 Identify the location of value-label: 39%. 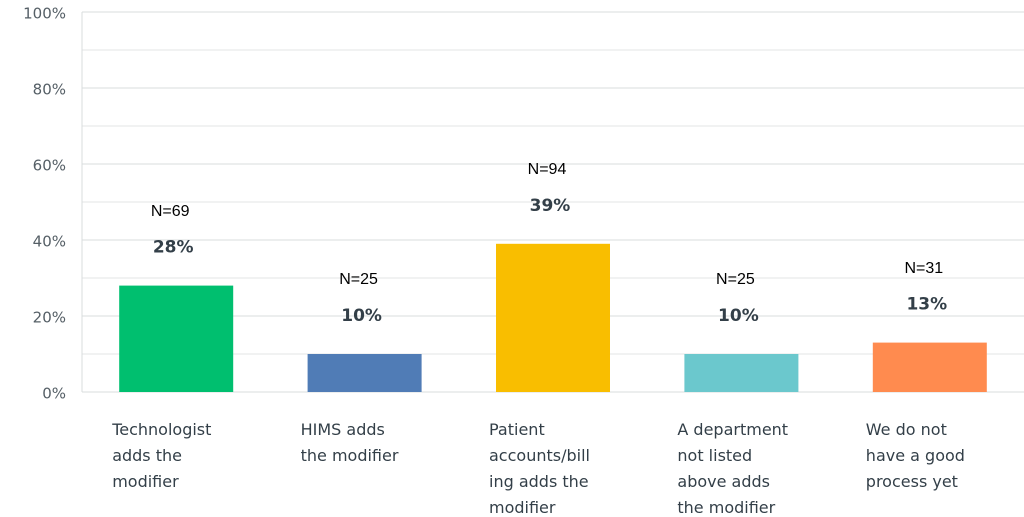
(550, 206).